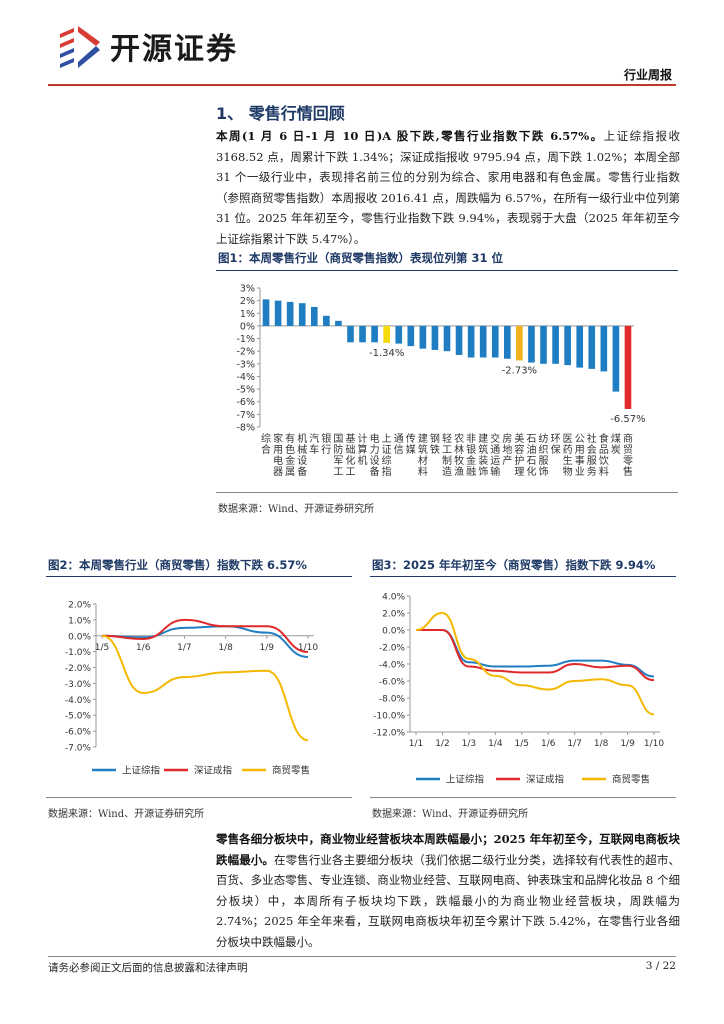  I want to click on bar-轻工制造, so click(447, 338).